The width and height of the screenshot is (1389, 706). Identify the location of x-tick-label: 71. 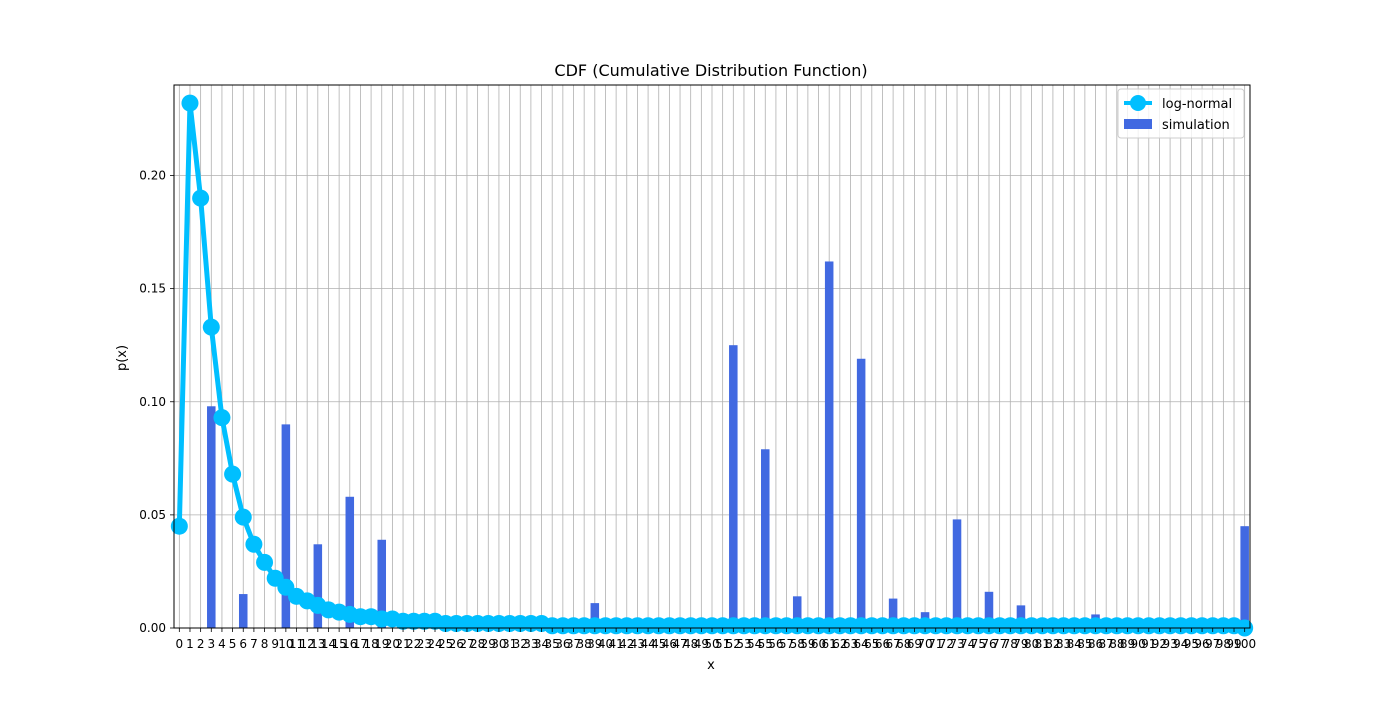
(935, 644).